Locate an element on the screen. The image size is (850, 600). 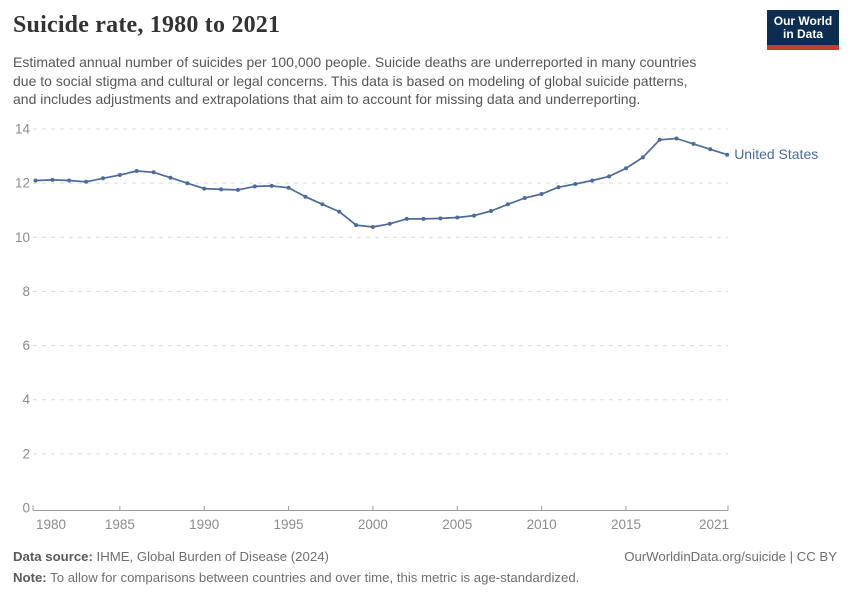
y-tick-label: 10 is located at coordinates (22, 237).